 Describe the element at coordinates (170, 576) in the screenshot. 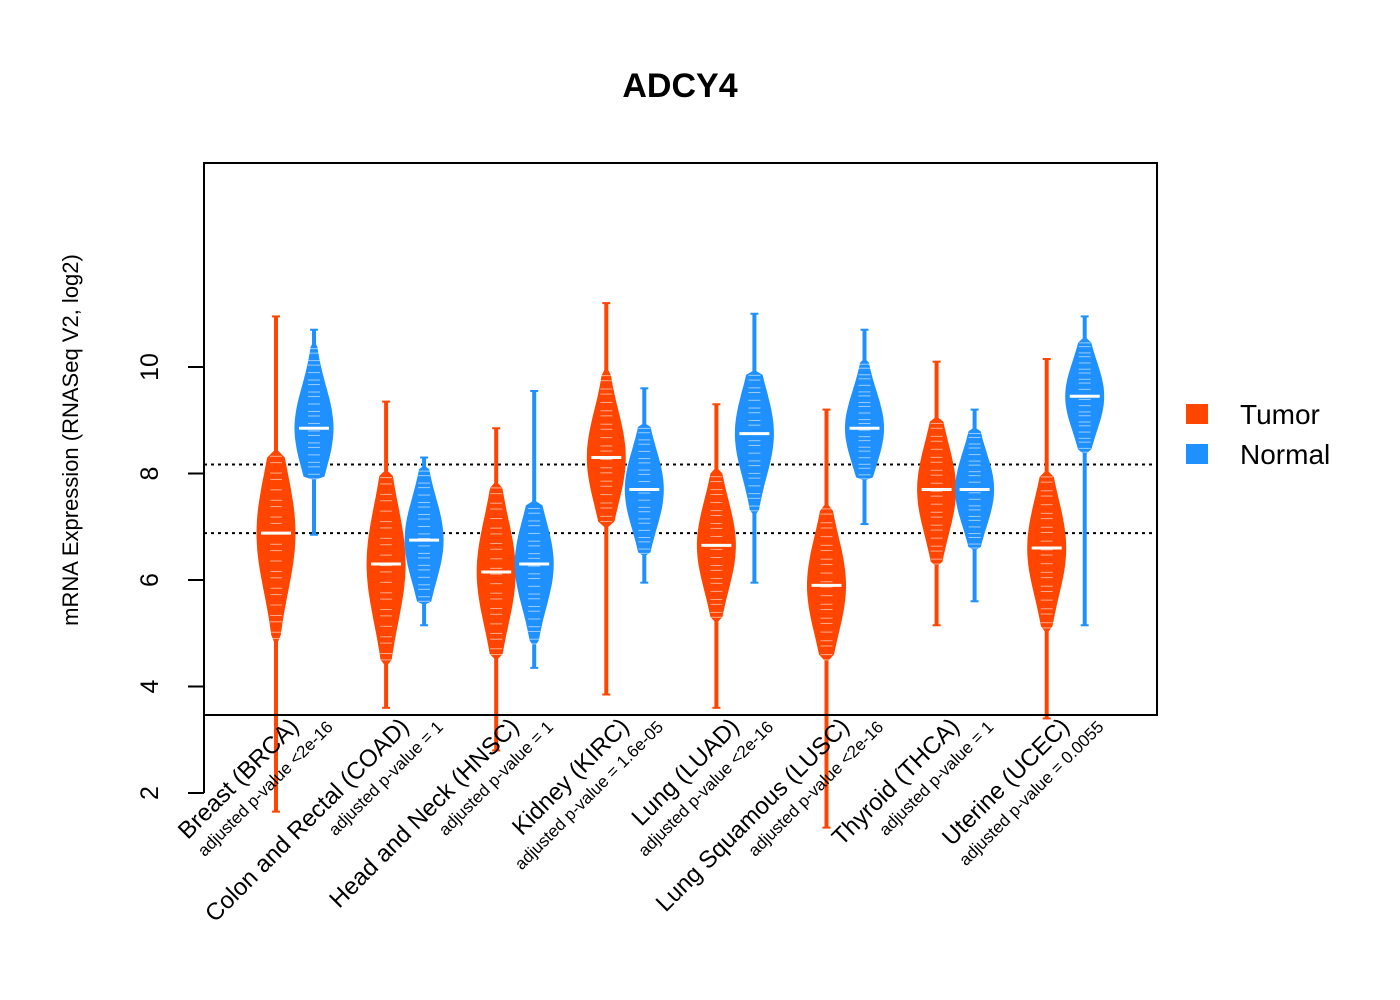

I see `y-axis: 2 4 6 8 10` at that location.